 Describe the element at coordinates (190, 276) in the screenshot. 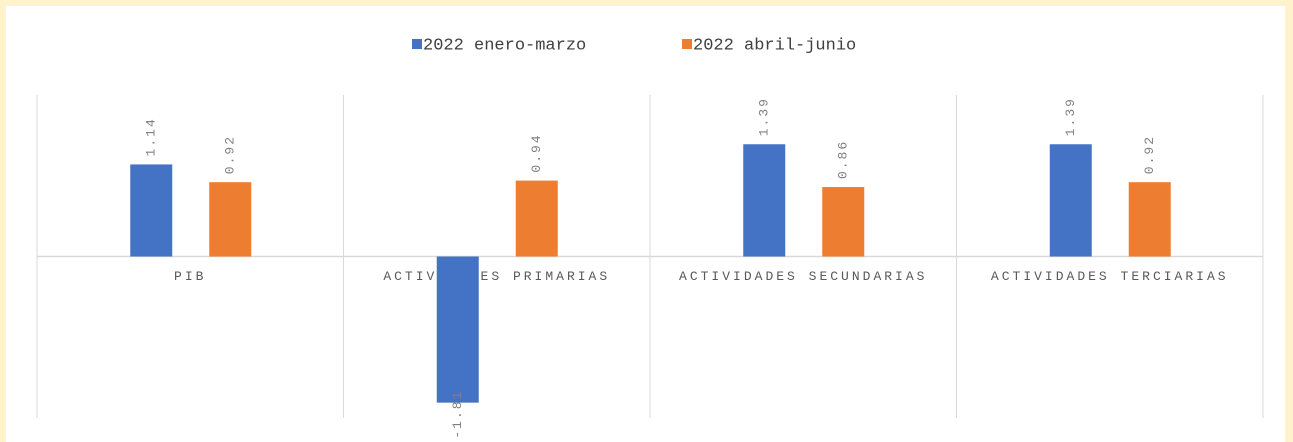

I see `x-tick-label: PIB` at that location.